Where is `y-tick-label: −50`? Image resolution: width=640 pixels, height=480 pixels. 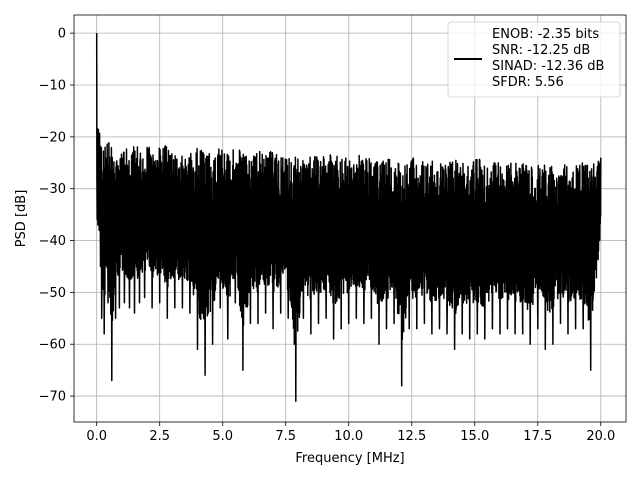
y-tick-label: −50 is located at coordinates (52, 293).